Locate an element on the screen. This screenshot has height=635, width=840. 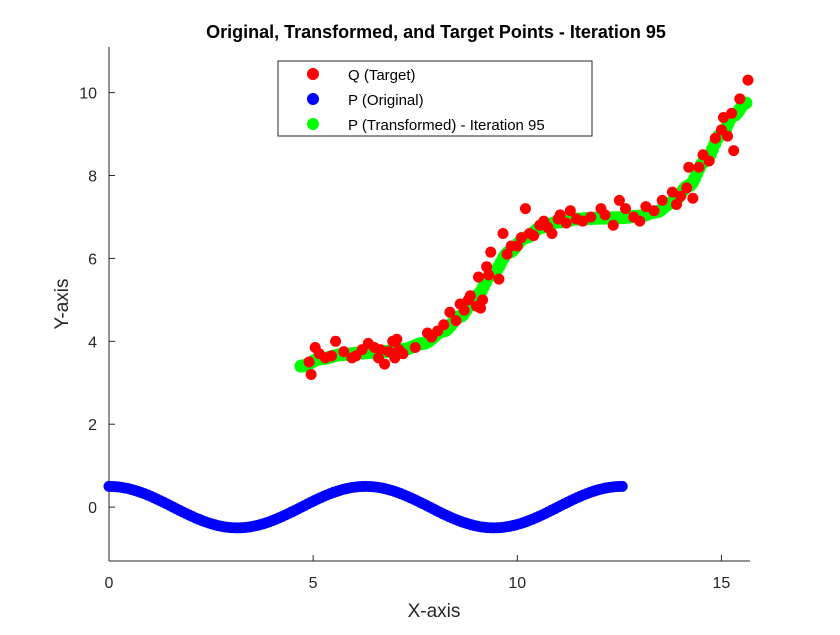
legend-box is located at coordinates (435, 98).